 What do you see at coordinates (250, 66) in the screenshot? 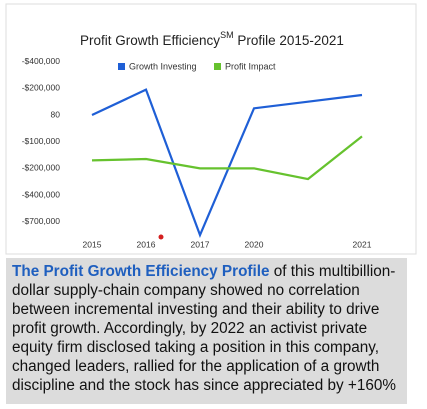
I see `legend-label: Profit Impact` at bounding box center [250, 66].